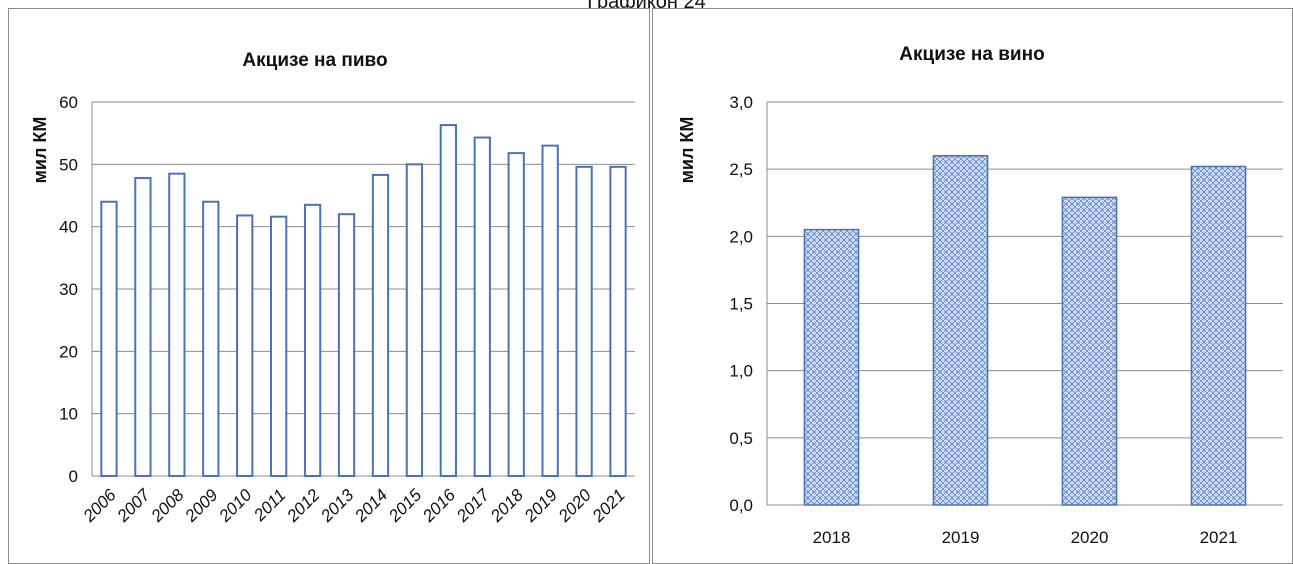 The height and width of the screenshot is (564, 1293). I want to click on x-tick-label: 2021, so click(1219, 537).